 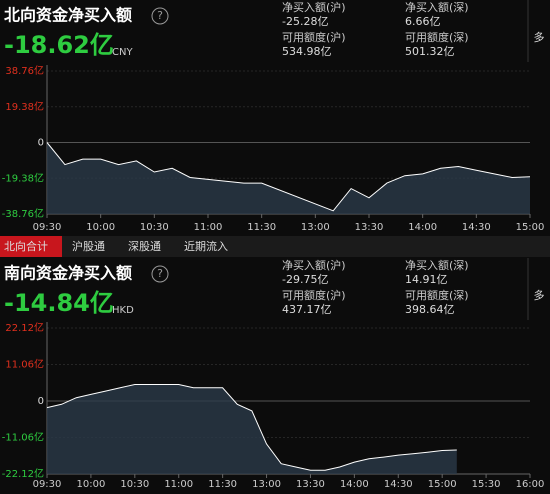 I want to click on y-tick-label: 22.12亿, so click(x=24, y=327).